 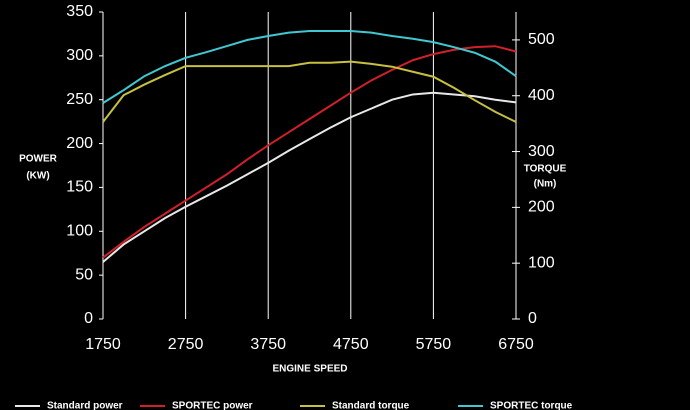 I want to click on x-tick-label: 5750, so click(x=434, y=344).